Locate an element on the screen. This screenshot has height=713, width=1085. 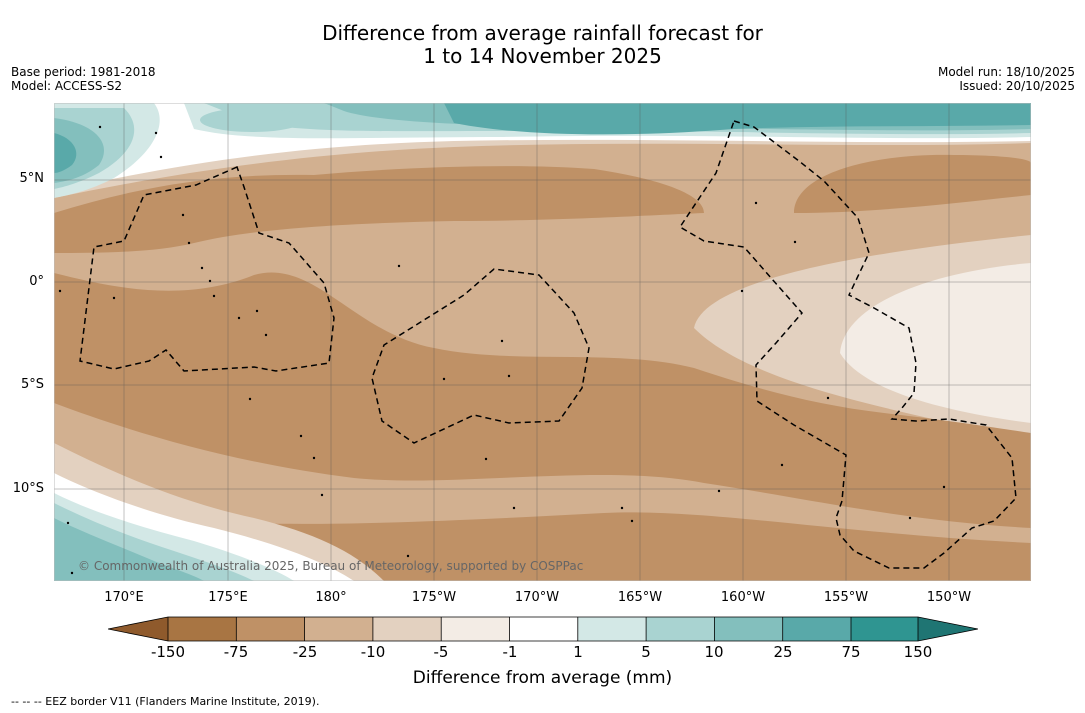
lat-label-0: 0° is located at coordinates (36, 281).